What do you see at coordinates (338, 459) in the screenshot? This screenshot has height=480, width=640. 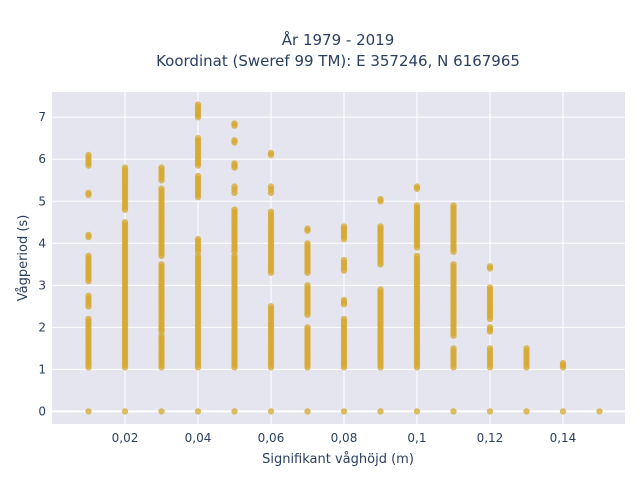 I see `x-axis-title: Signifikant våghöjd (m)` at bounding box center [338, 459].